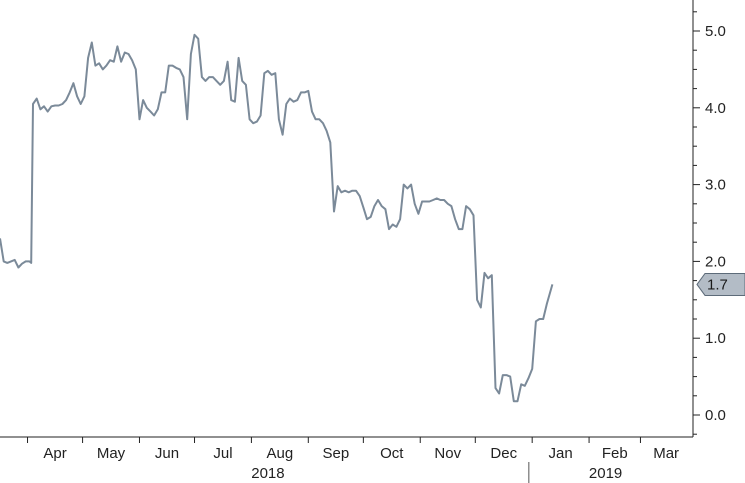  What do you see at coordinates (715, 415) in the screenshot?
I see `y-tick-label: 0.0` at bounding box center [715, 415].